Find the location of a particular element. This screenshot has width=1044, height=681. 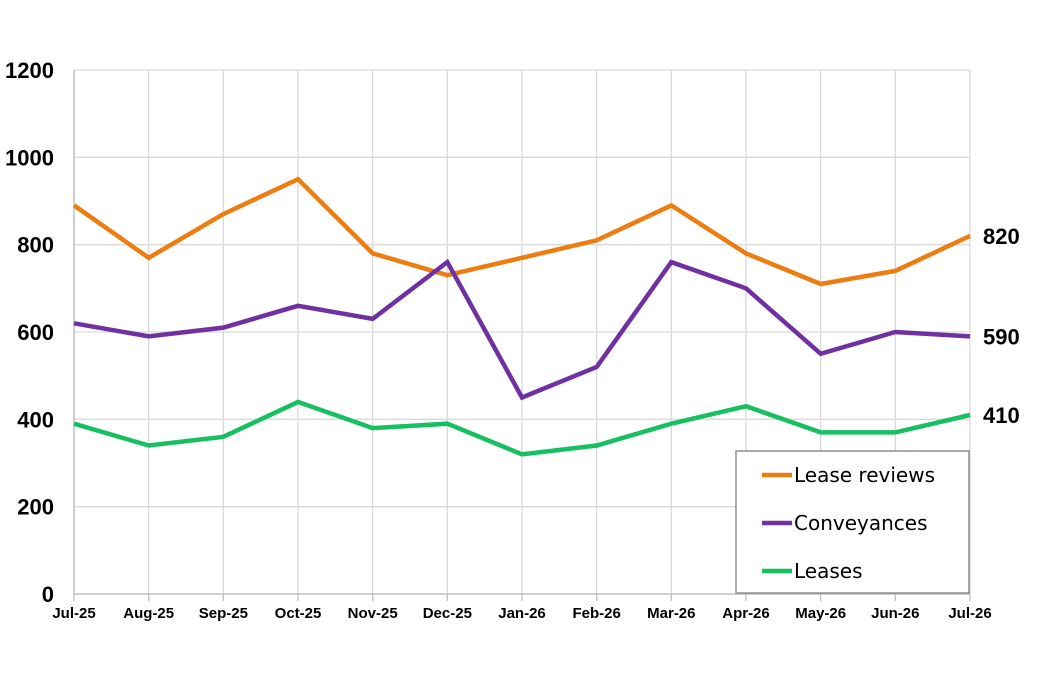

y-tick-label: 1200 is located at coordinates (29, 70).